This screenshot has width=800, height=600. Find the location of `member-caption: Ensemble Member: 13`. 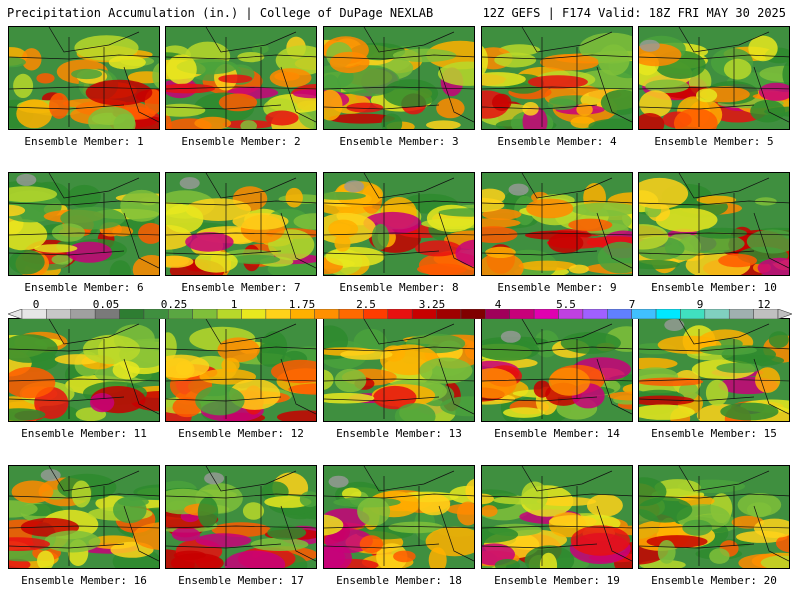

member-caption: Ensemble Member: 13 is located at coordinates (399, 433).